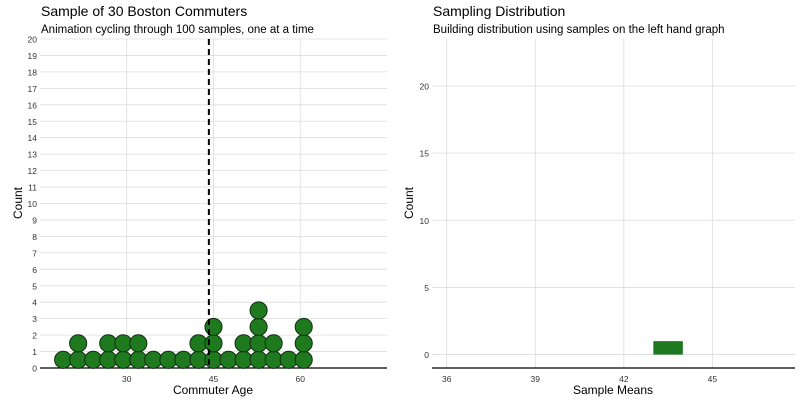 This screenshot has height=405, width=800. What do you see at coordinates (34, 286) in the screenshot?
I see `left-y-tick-label: 5` at bounding box center [34, 286].